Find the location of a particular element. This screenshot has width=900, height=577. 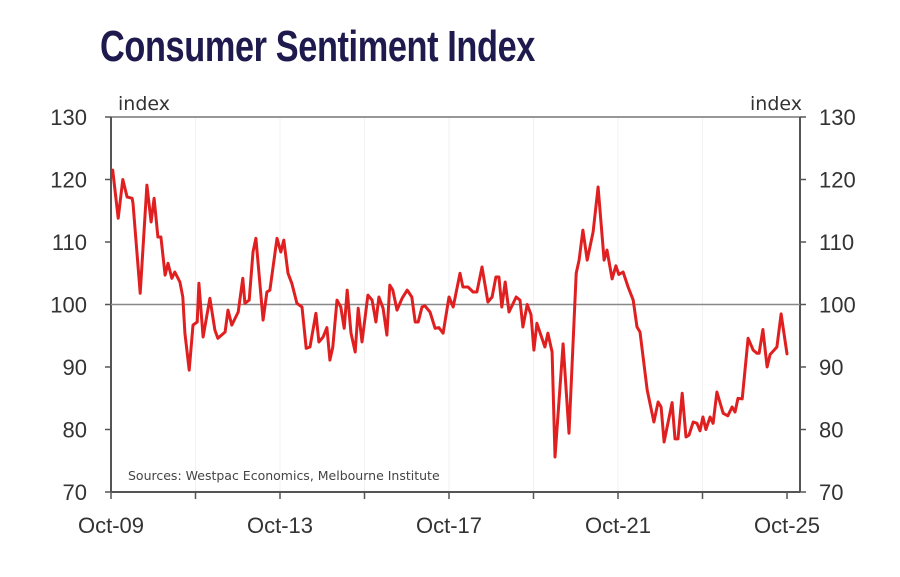

y-tick-label-right: 100 is located at coordinates (837, 305).